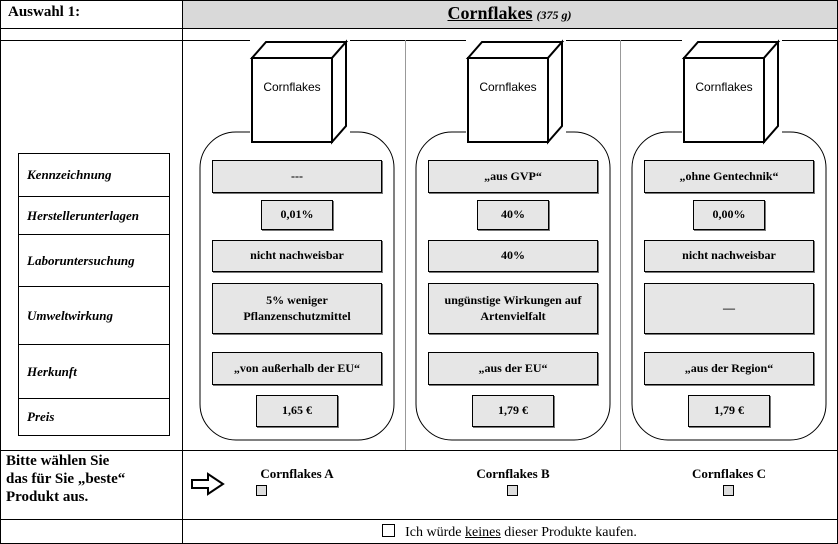 The image size is (838, 544). What do you see at coordinates (513, 308) in the screenshot?
I see `attribute-value: ungünstige Wirkungen auf Artenvielfalt` at bounding box center [513, 308].